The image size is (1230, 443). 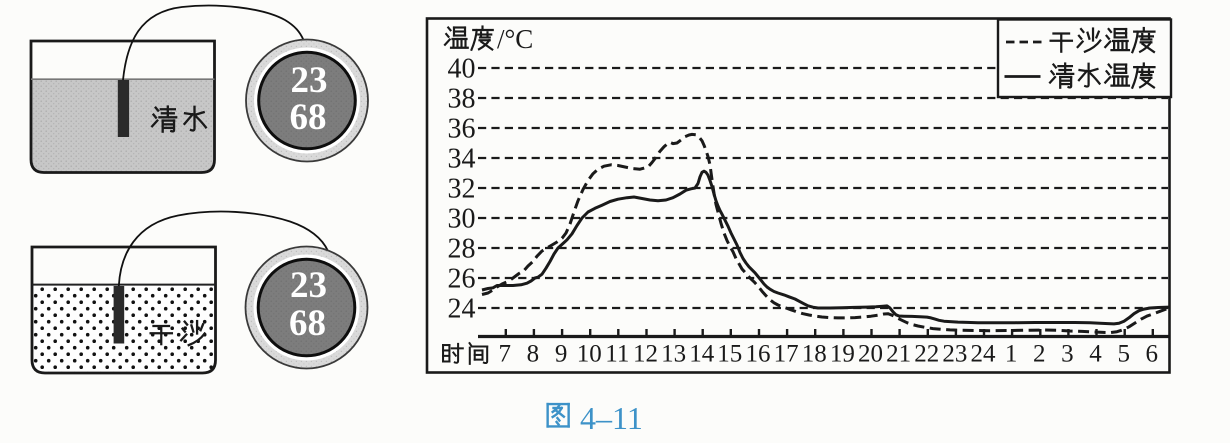 I want to click on svg-text: 16, so click(x=758, y=354).